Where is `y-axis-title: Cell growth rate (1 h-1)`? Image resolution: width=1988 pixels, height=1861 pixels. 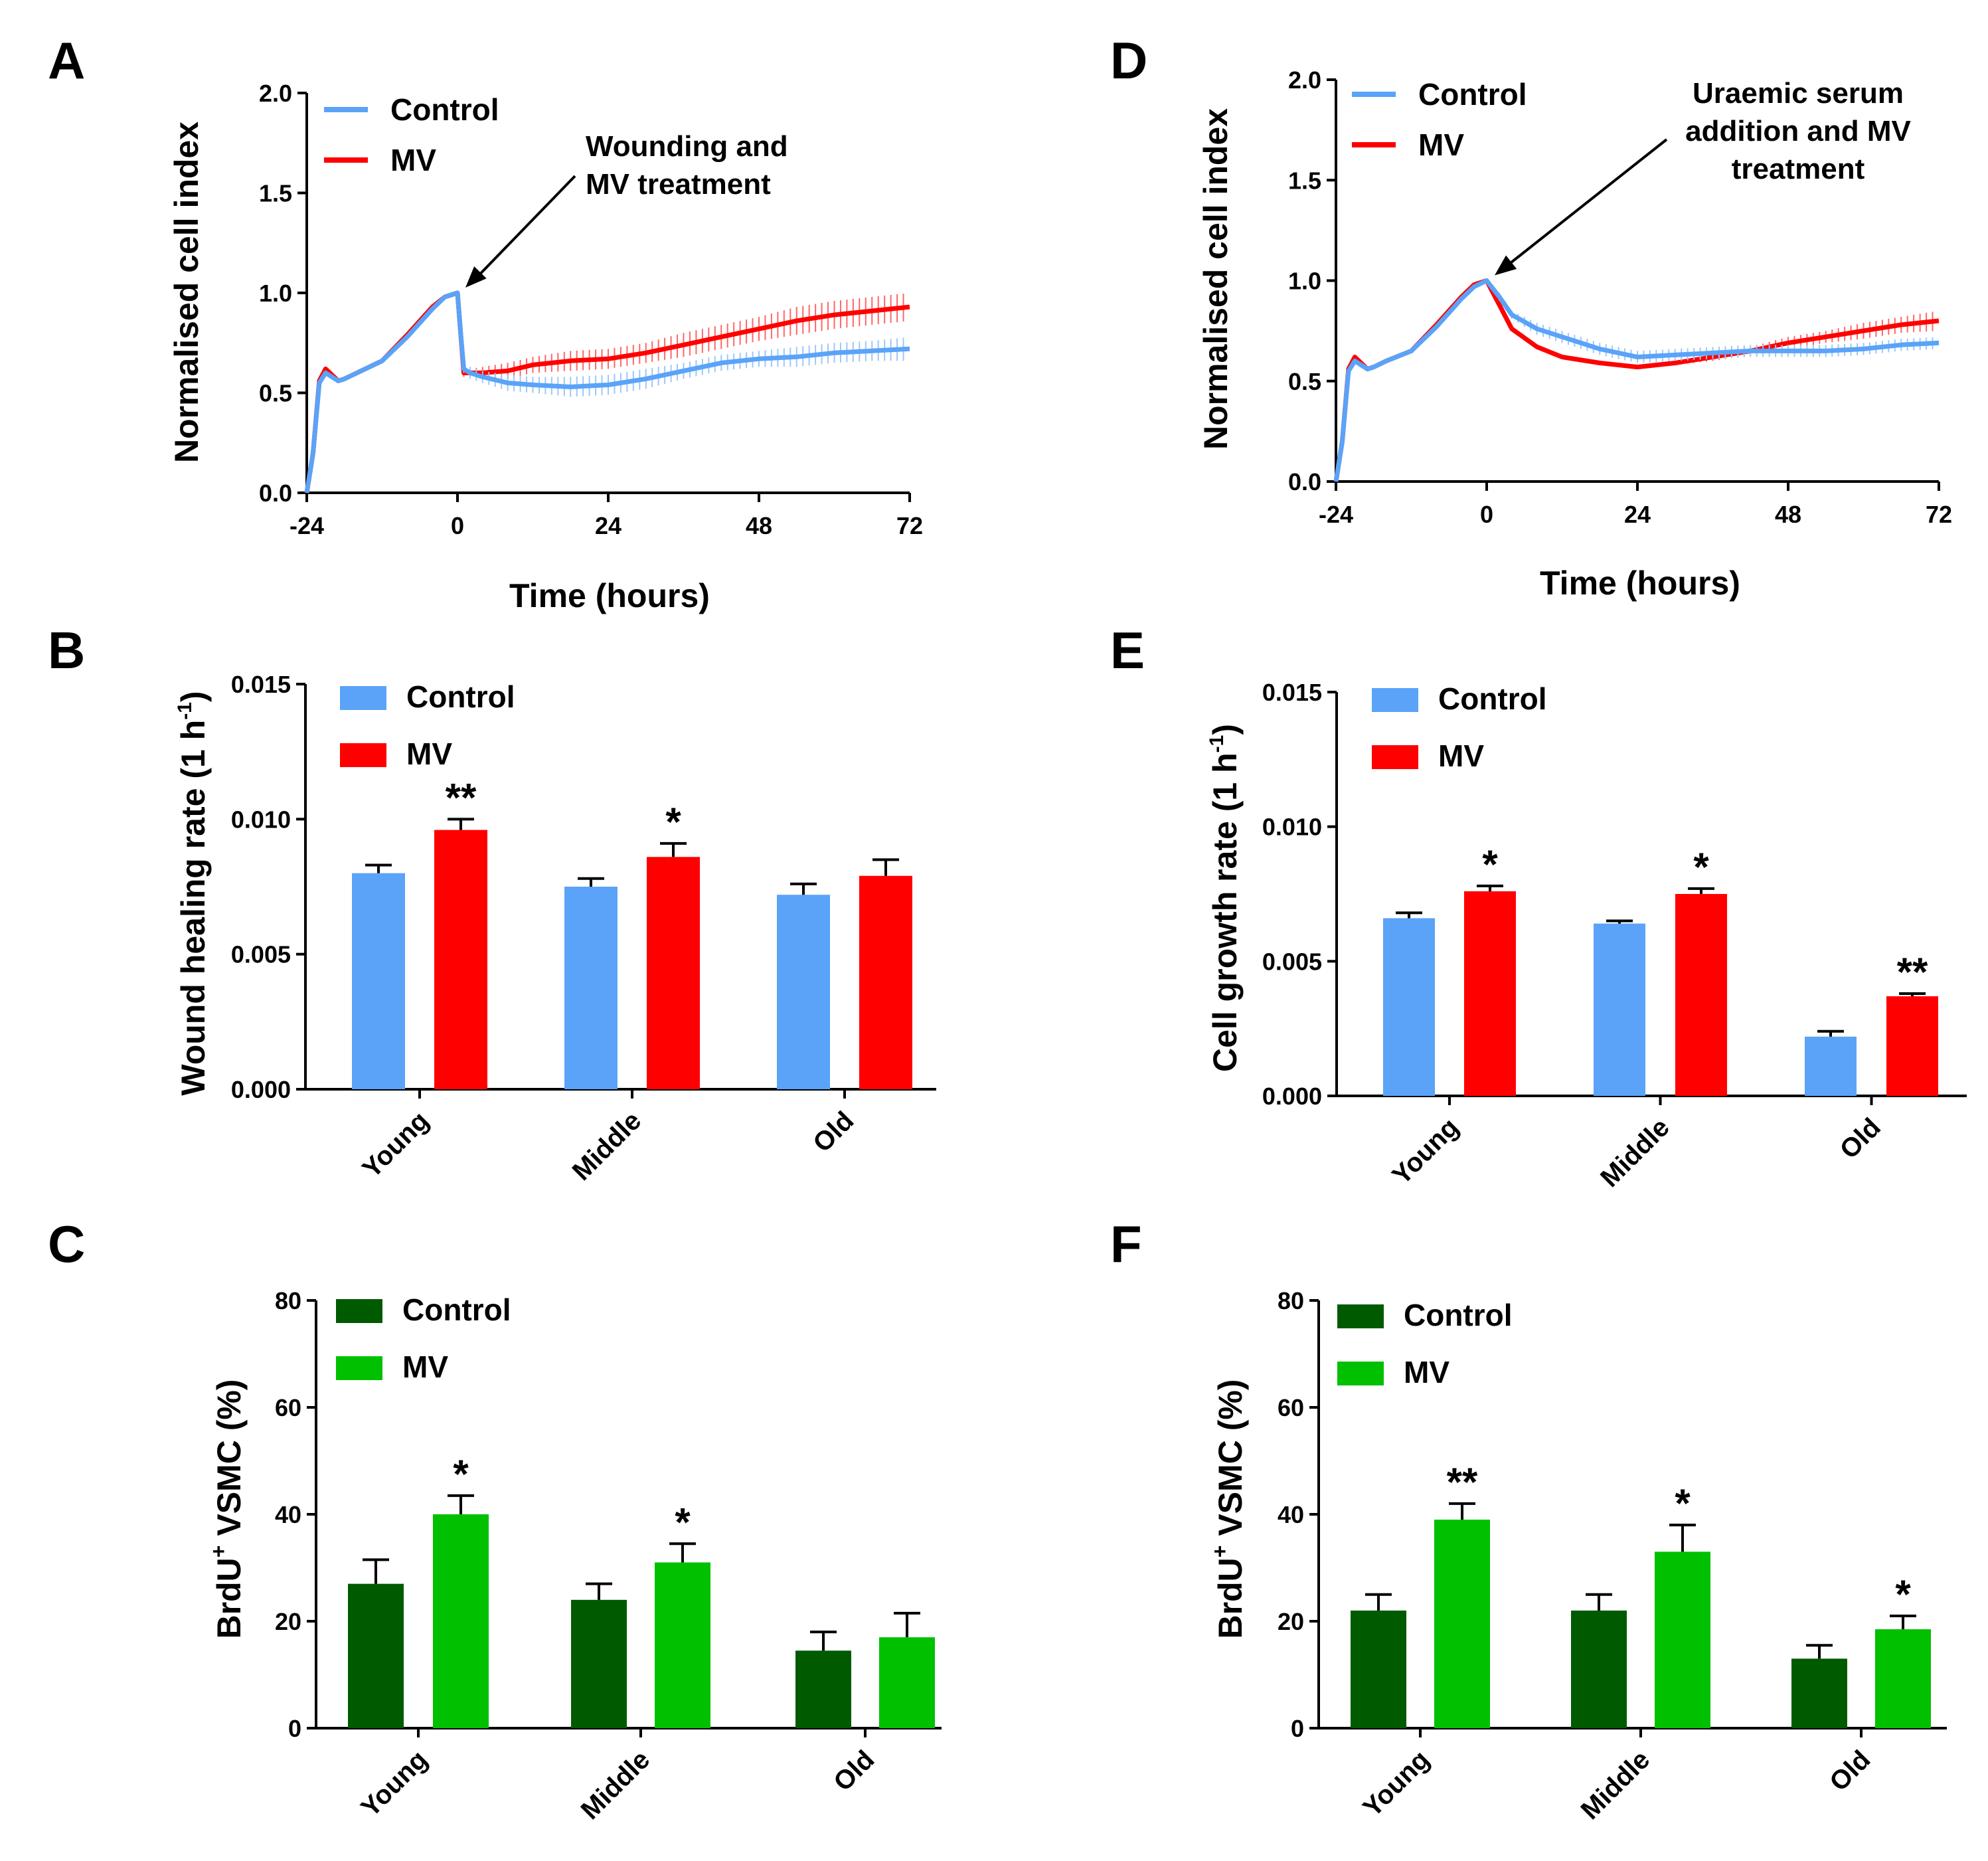
y-axis-title: Cell growth rate (1 h-1) is located at coordinates (1225, 898).